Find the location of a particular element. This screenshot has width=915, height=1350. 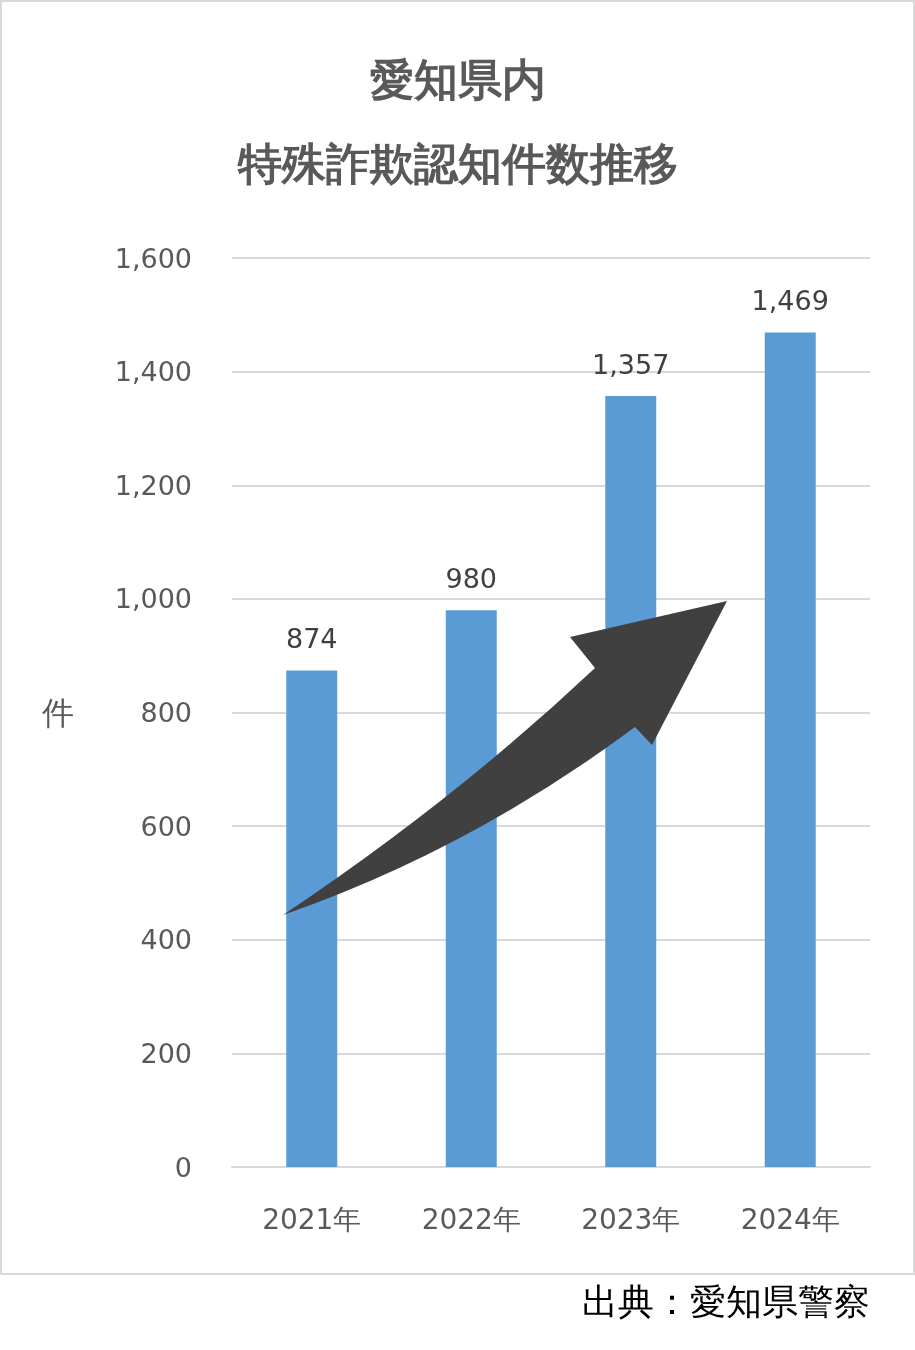

x-tick-label: 2024年 is located at coordinates (790, 1219).